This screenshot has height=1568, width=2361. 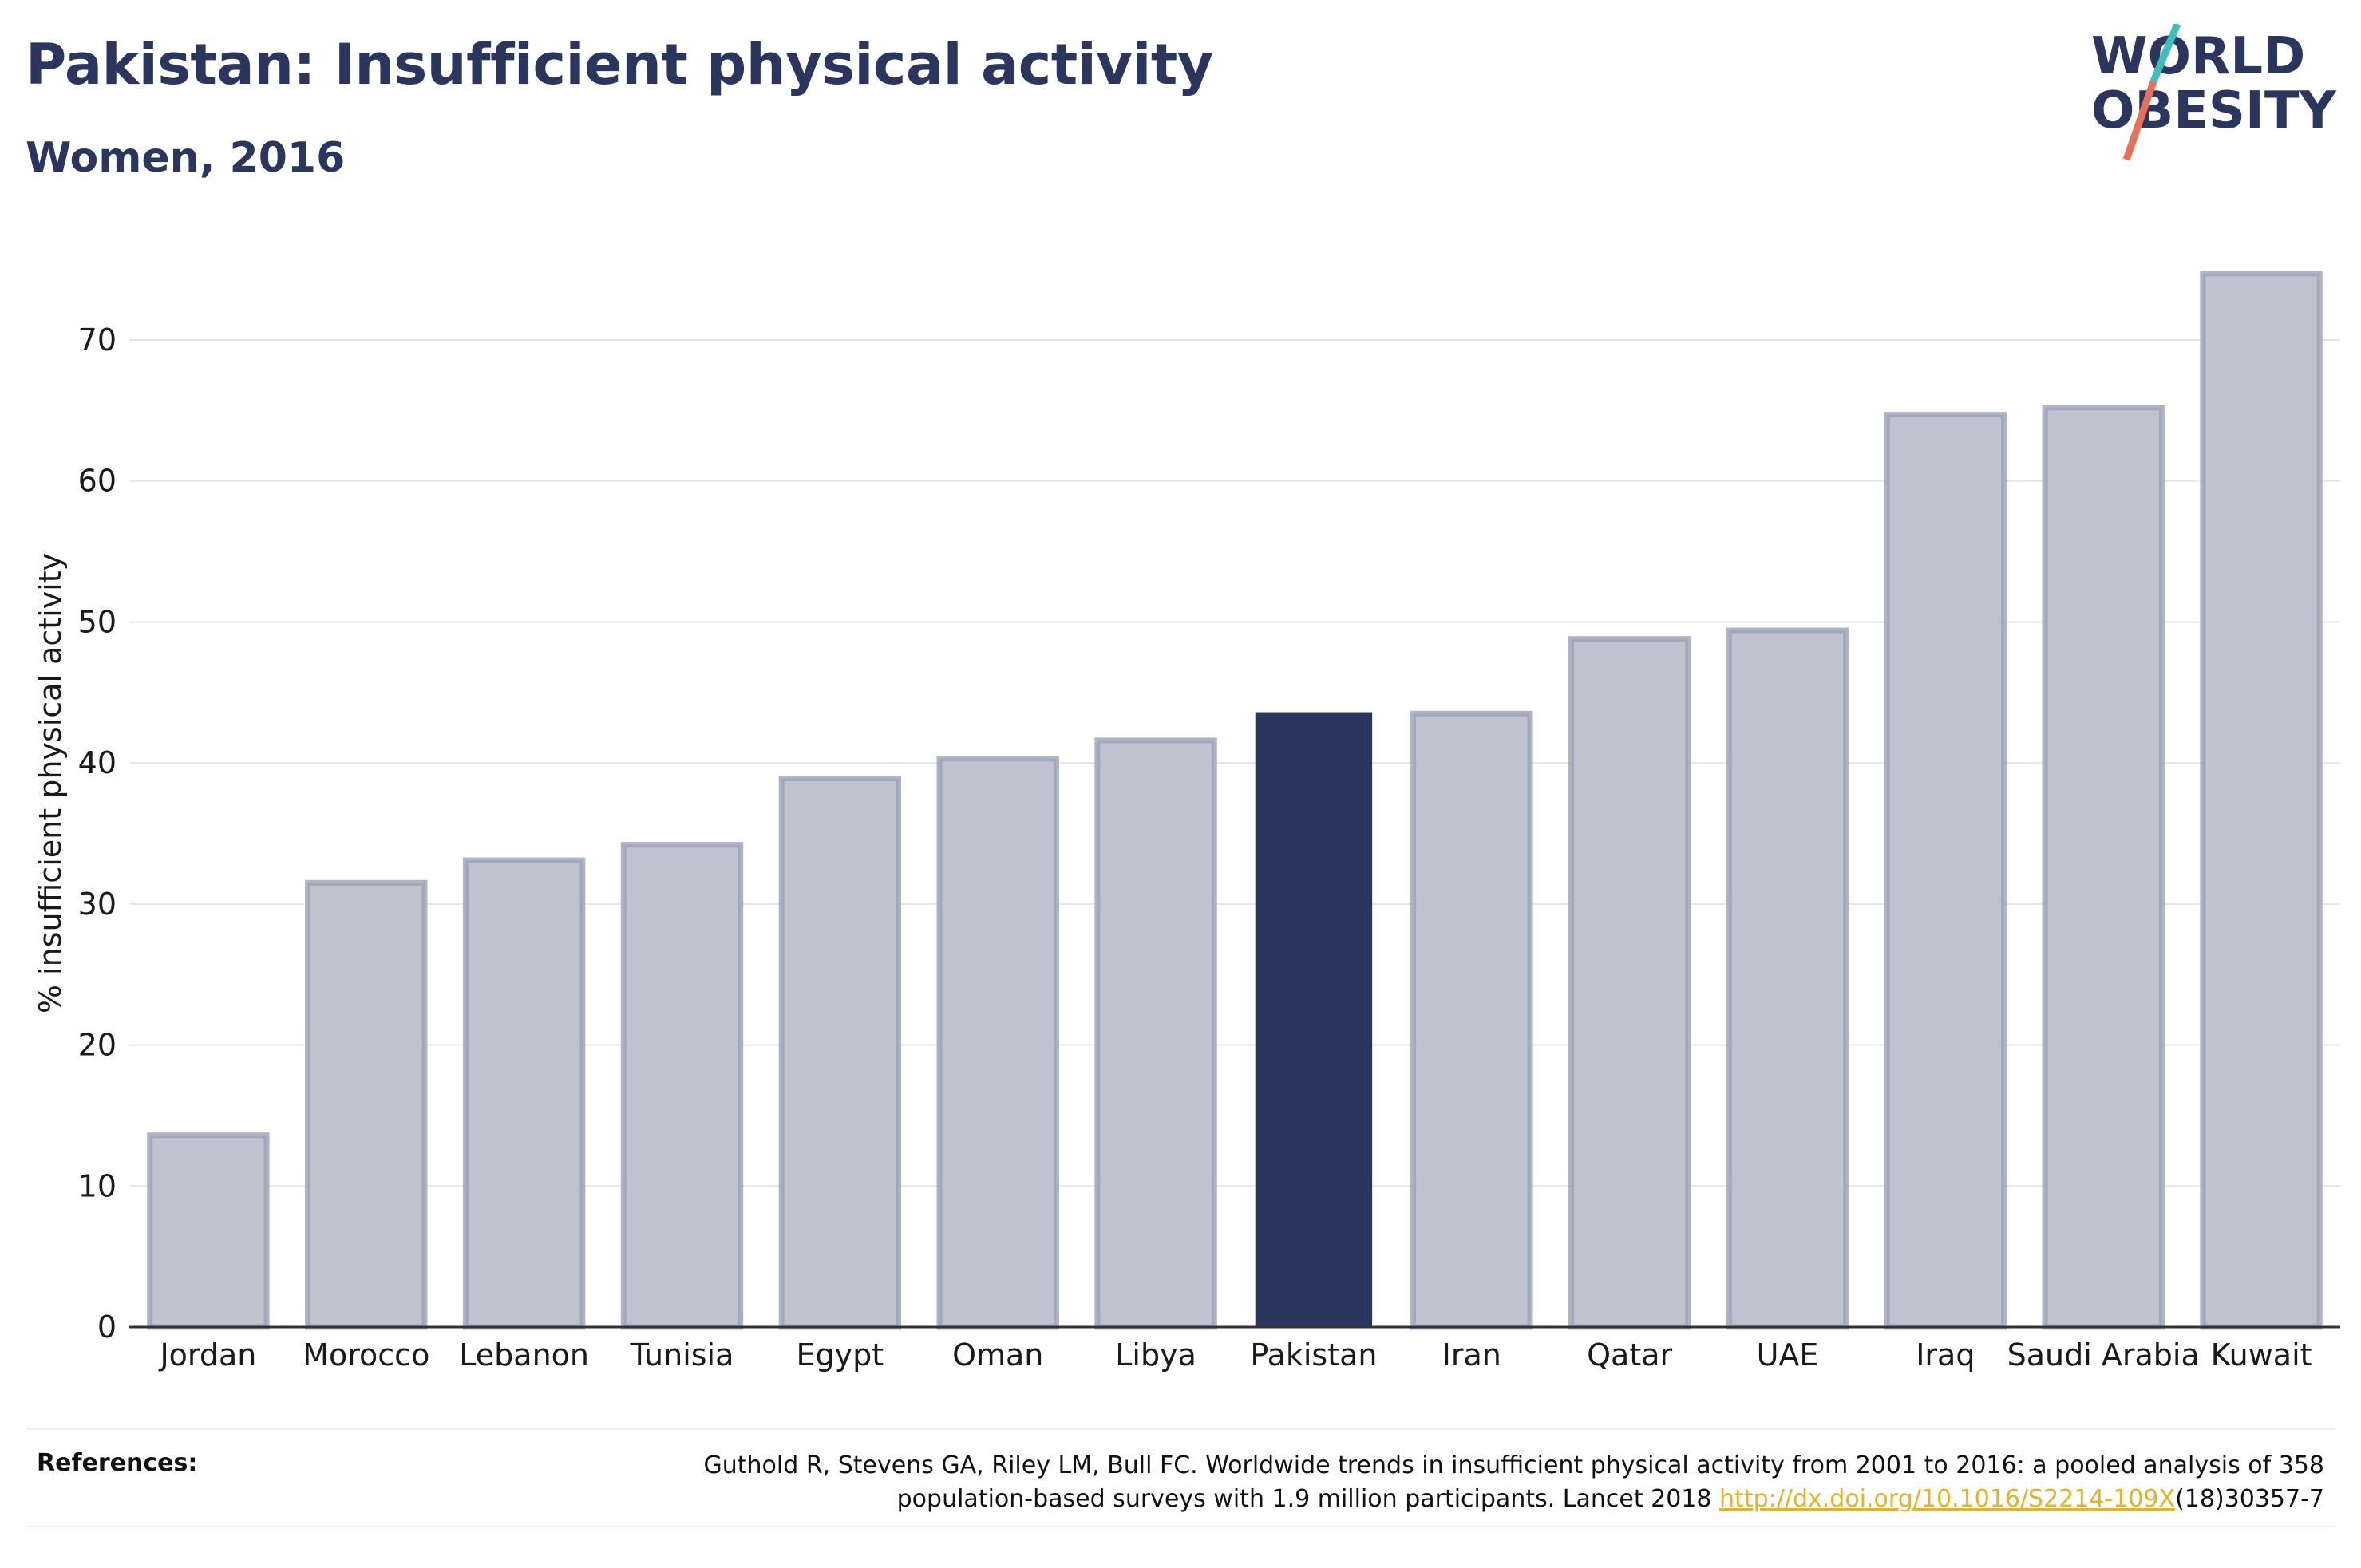 I want to click on bar-jordan, so click(x=208, y=1231).